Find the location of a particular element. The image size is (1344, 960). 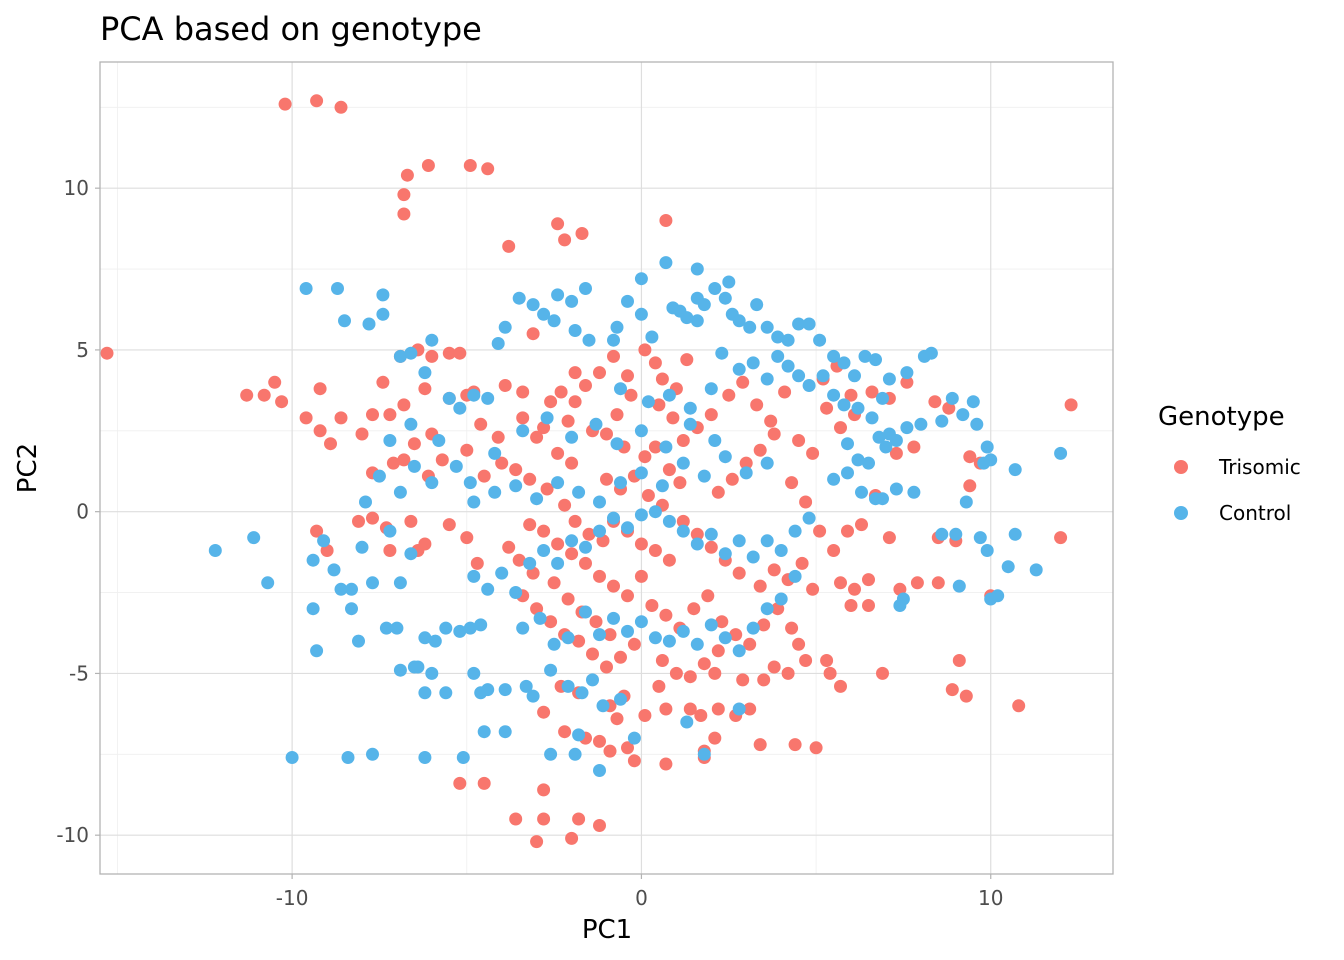

chart-title: PCA based on genotype is located at coordinates (291, 29).